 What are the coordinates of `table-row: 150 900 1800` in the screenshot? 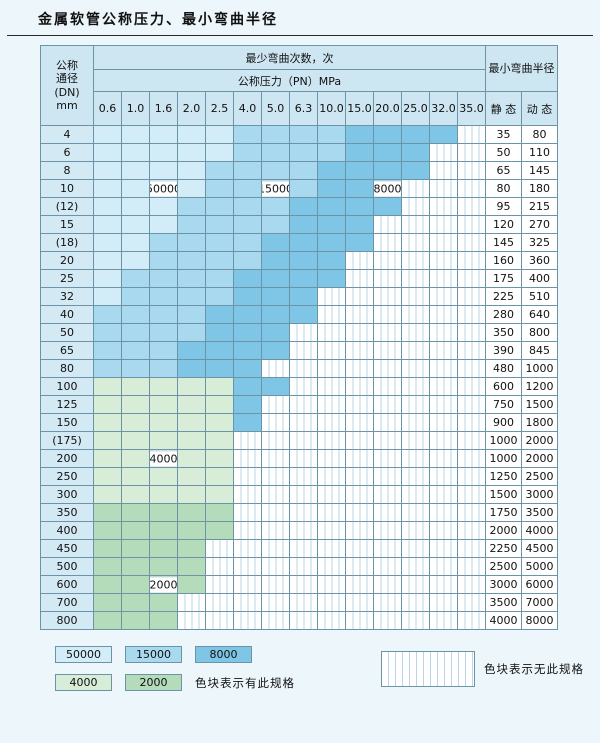 It's located at (299, 422).